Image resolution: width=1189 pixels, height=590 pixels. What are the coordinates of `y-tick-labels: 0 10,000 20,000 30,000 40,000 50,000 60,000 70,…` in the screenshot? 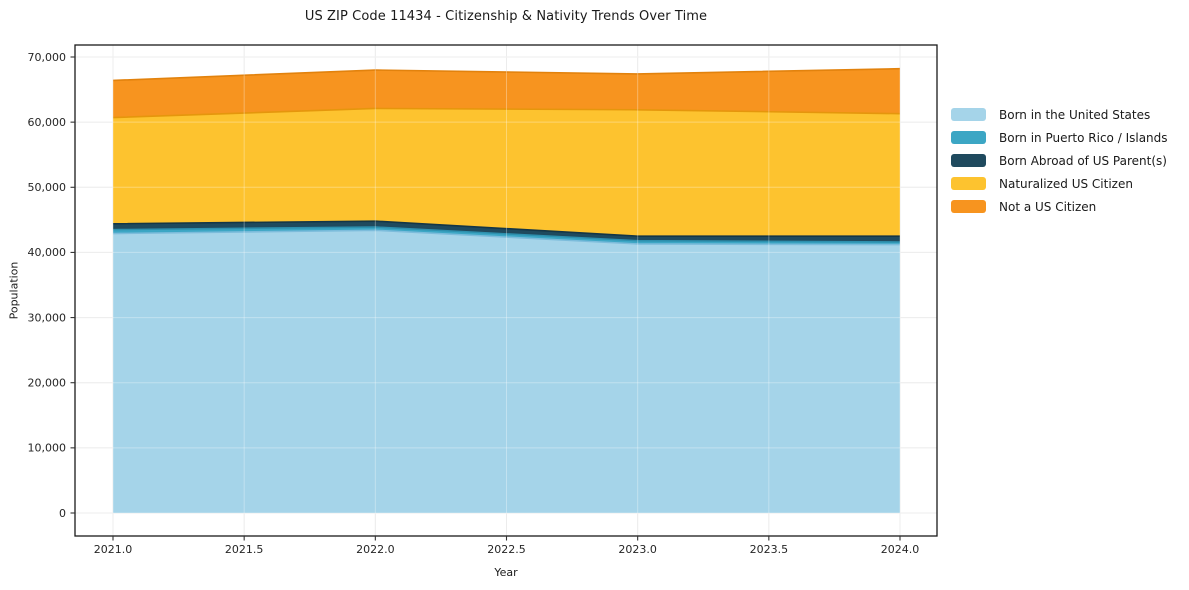 It's located at (47, 285).